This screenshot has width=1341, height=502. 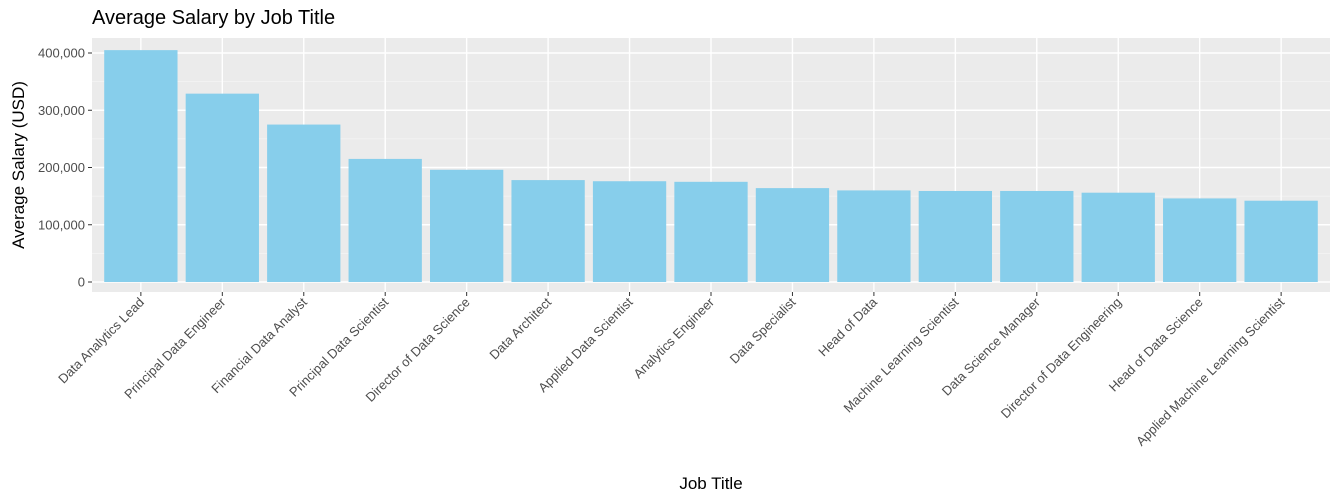 I want to click on x-tick-label: Data Architect, so click(x=520, y=328).